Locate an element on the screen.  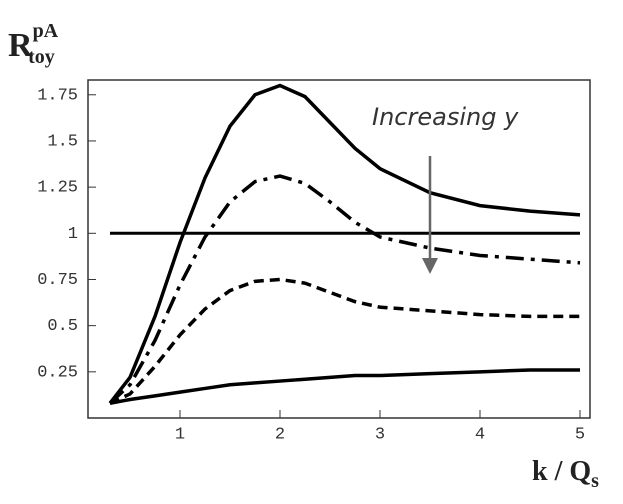
y-tick-label: 0.75 is located at coordinates (57, 280).